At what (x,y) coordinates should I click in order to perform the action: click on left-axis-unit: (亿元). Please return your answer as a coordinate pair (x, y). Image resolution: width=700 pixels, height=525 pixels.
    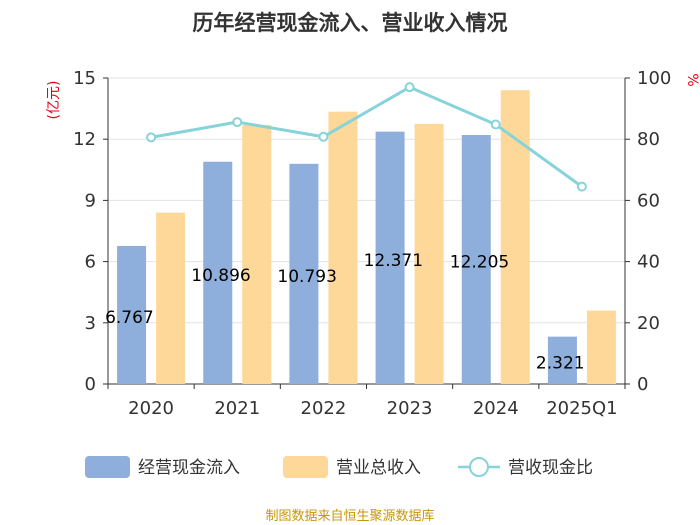
    Looking at the image, I should click on (54, 100).